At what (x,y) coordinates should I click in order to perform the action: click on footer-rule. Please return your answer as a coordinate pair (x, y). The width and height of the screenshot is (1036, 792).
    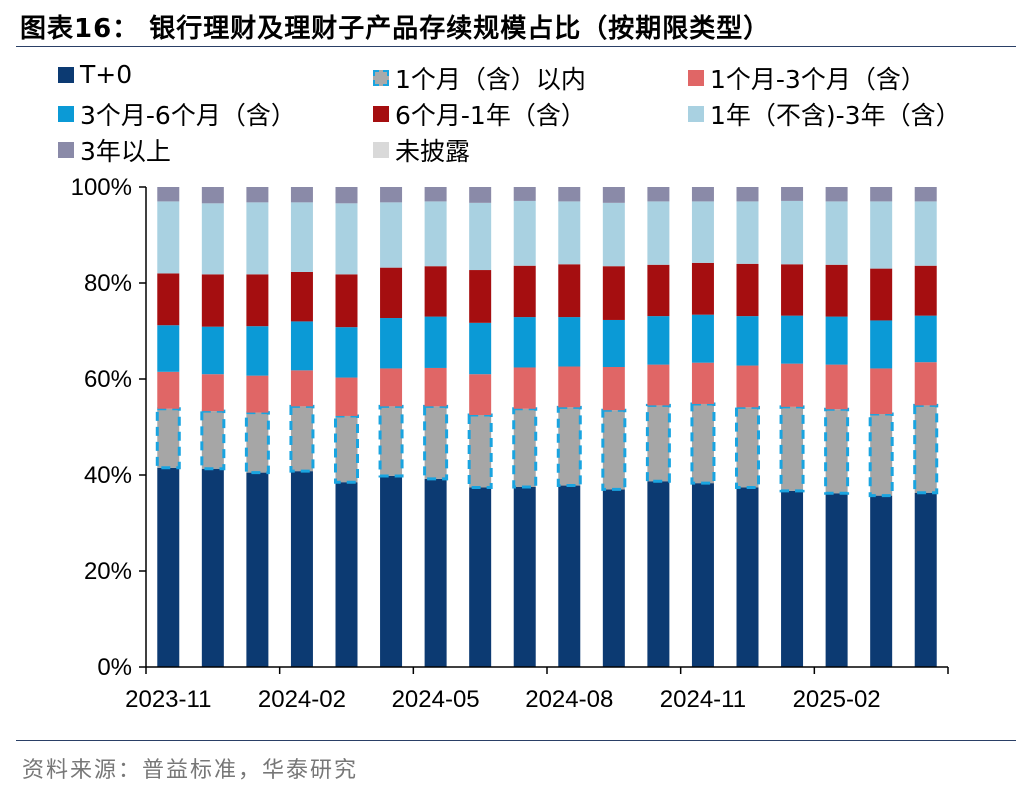
    Looking at the image, I should click on (516, 740).